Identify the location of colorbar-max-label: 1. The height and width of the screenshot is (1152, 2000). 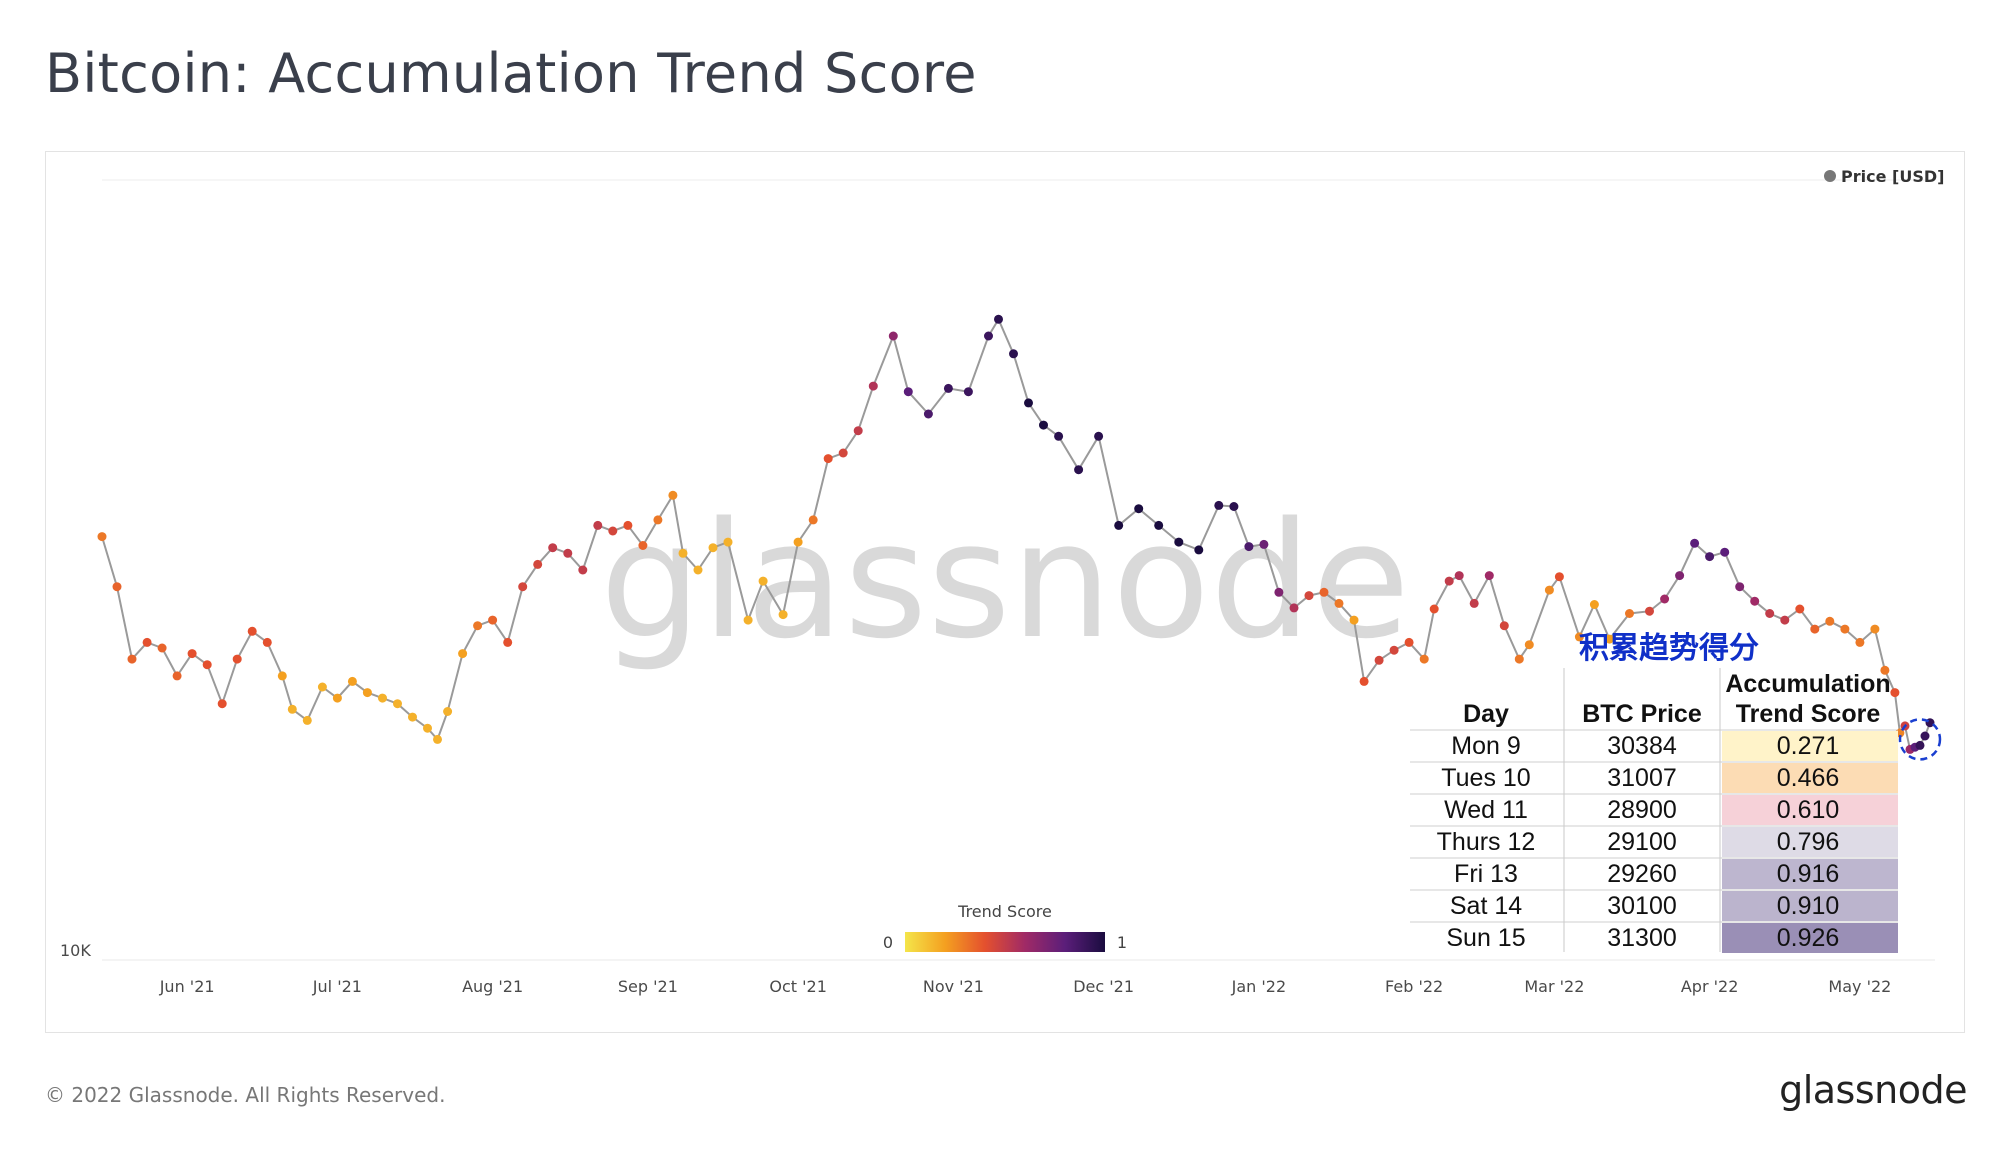
(1122, 942).